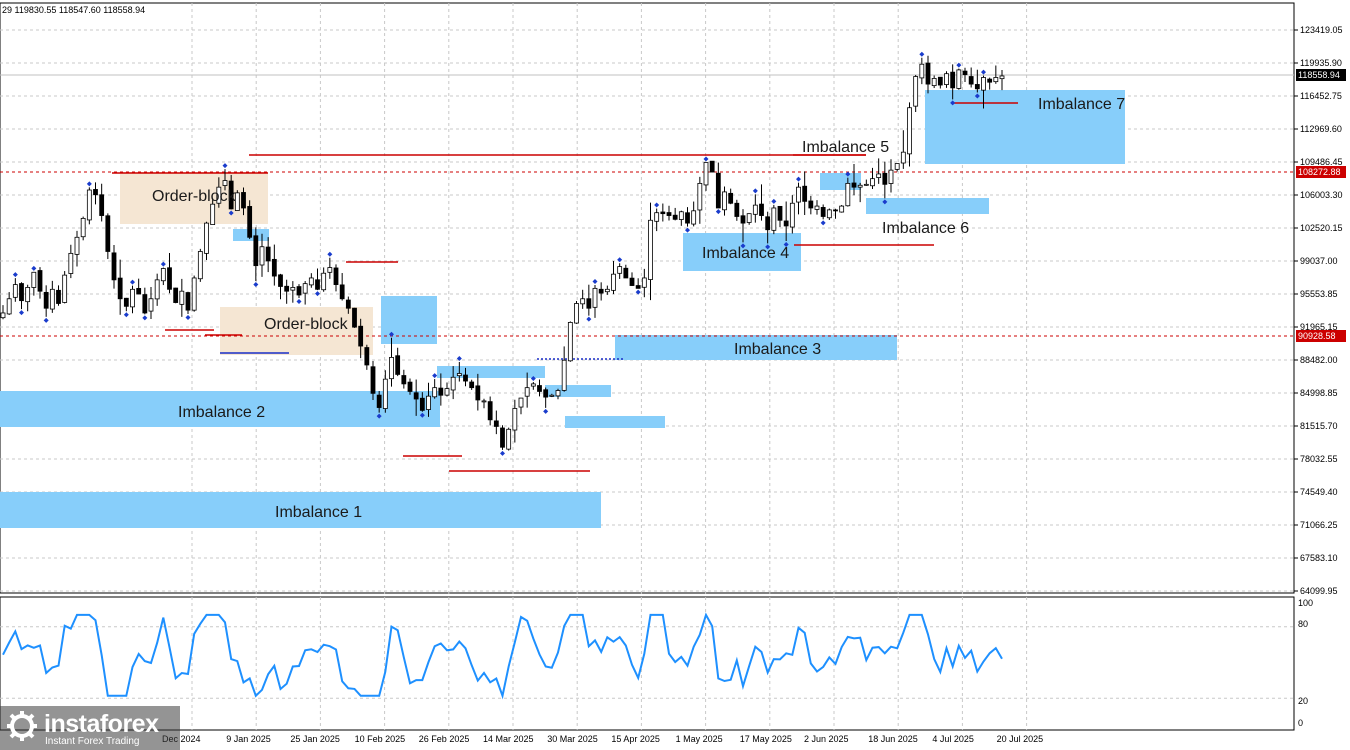  I want to click on level-tag-upper-bg, so click(1321, 172).